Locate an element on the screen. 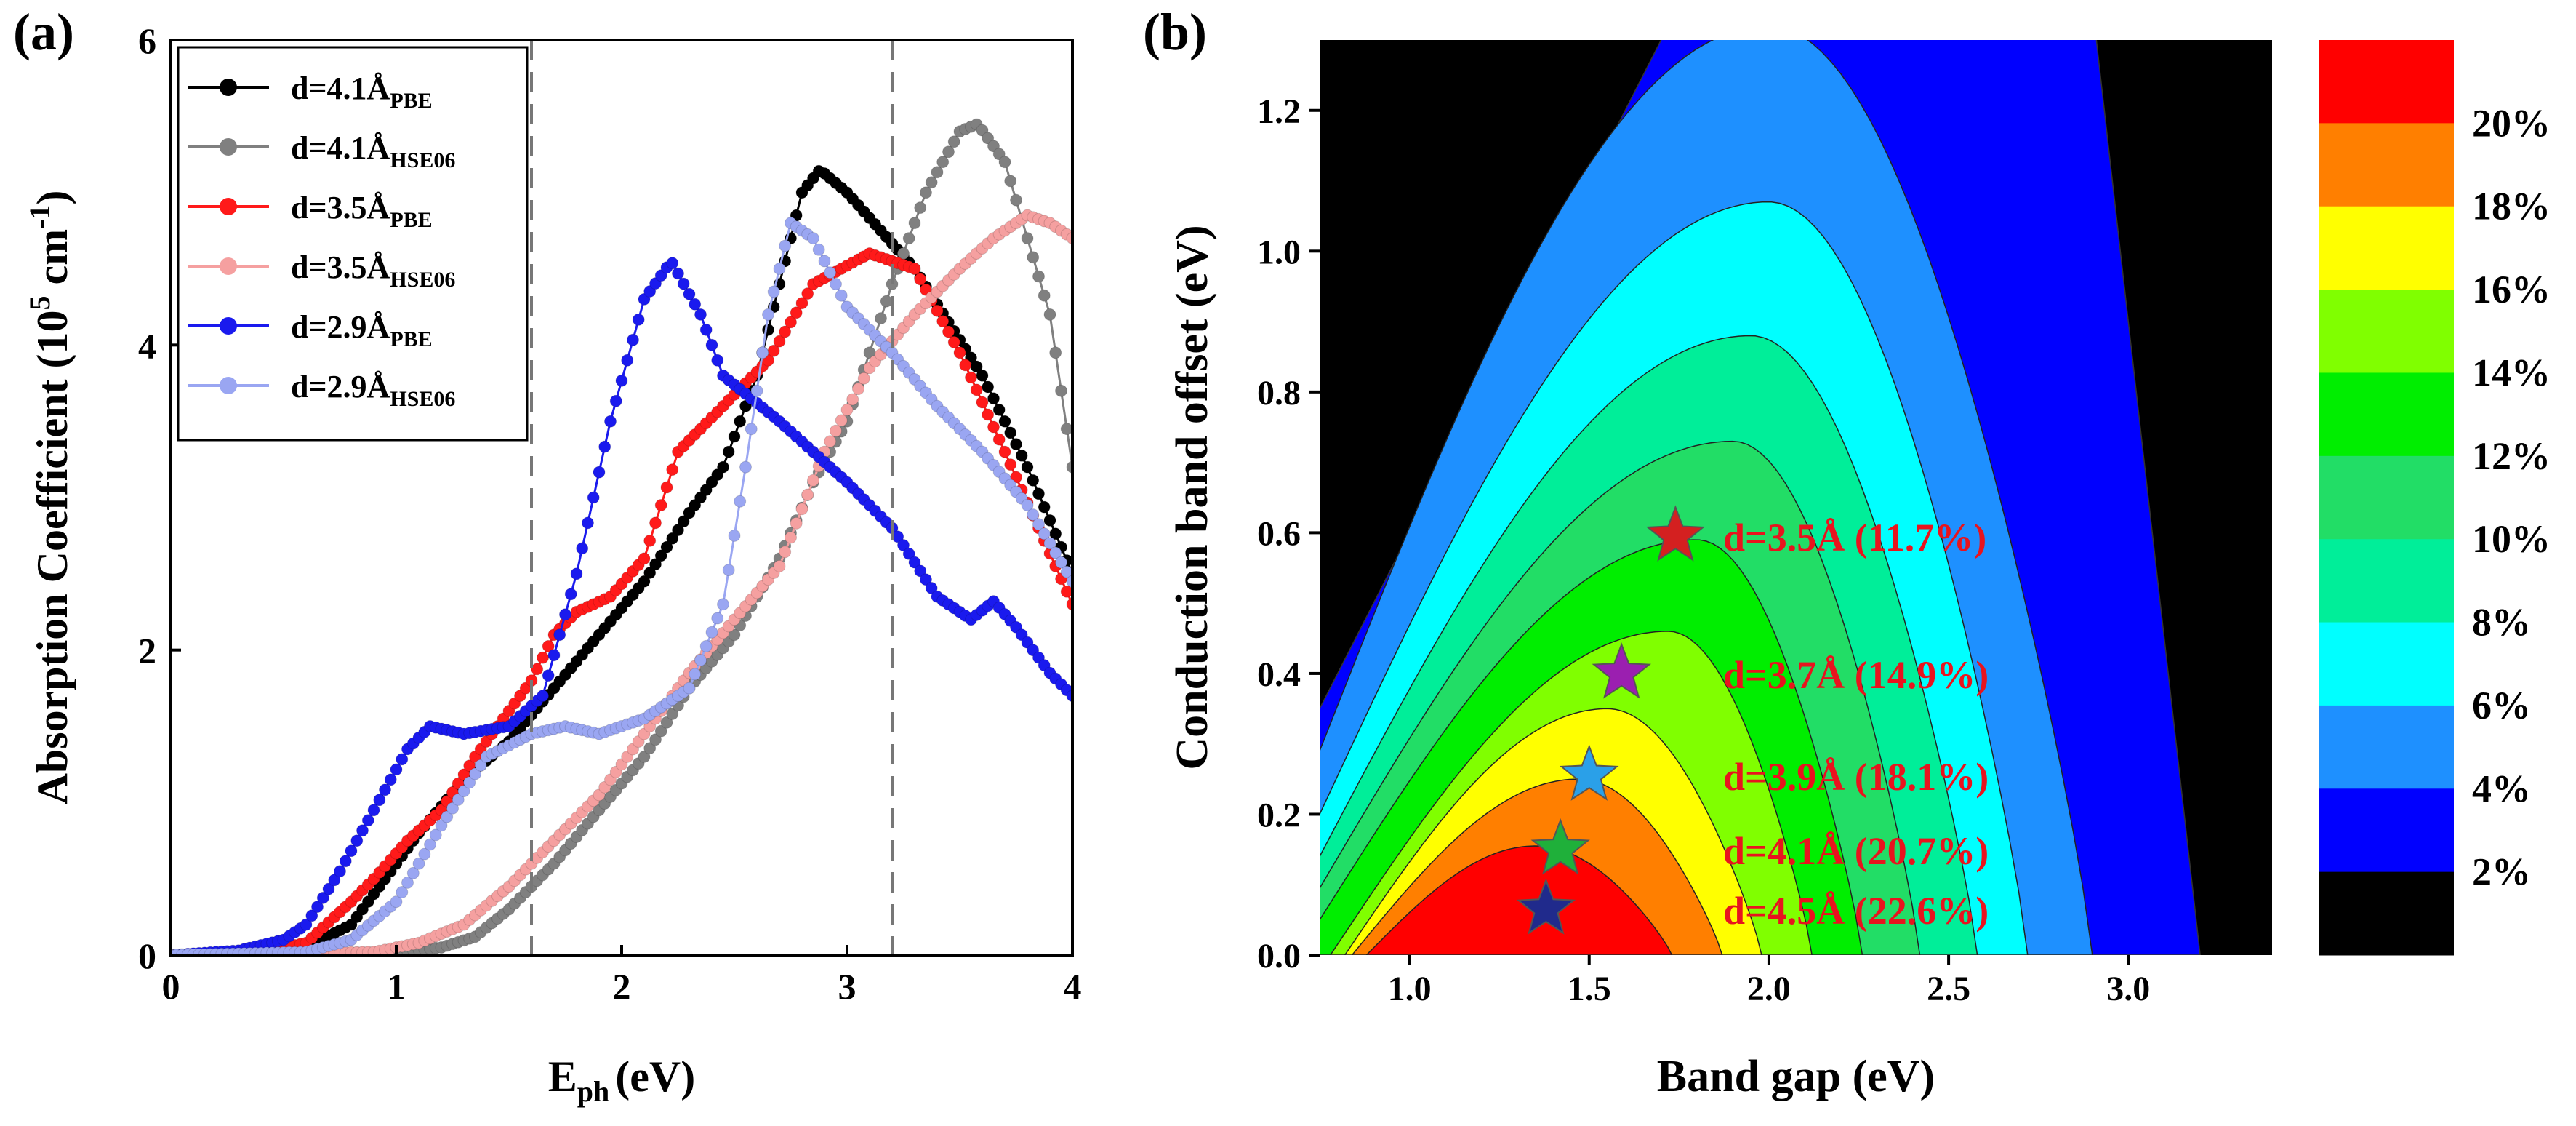 The width and height of the screenshot is (2576, 1126). legend-entry: d=4.1ÅHSE06 is located at coordinates (321, 151).